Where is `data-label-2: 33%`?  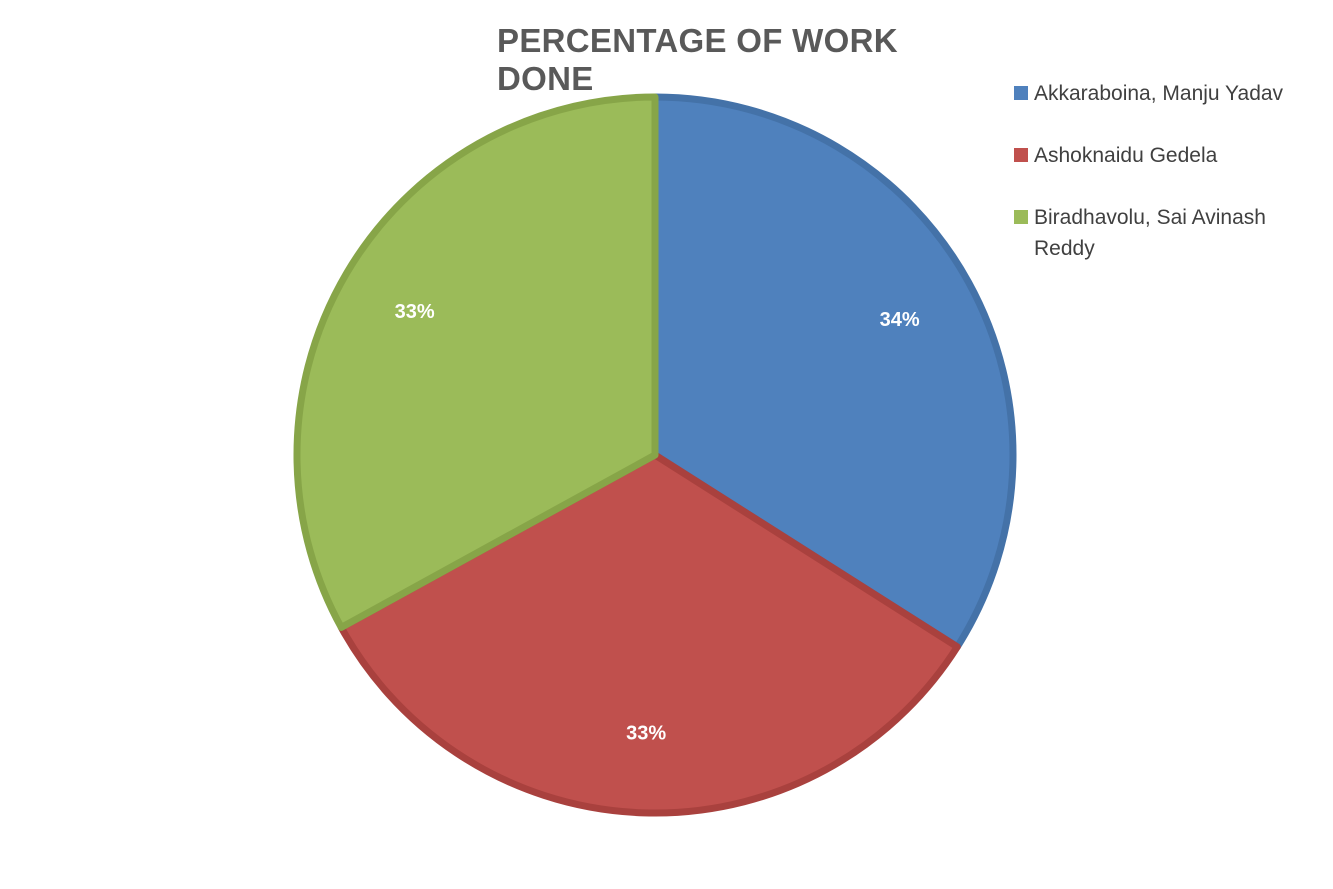
data-label-2: 33% is located at coordinates (646, 733).